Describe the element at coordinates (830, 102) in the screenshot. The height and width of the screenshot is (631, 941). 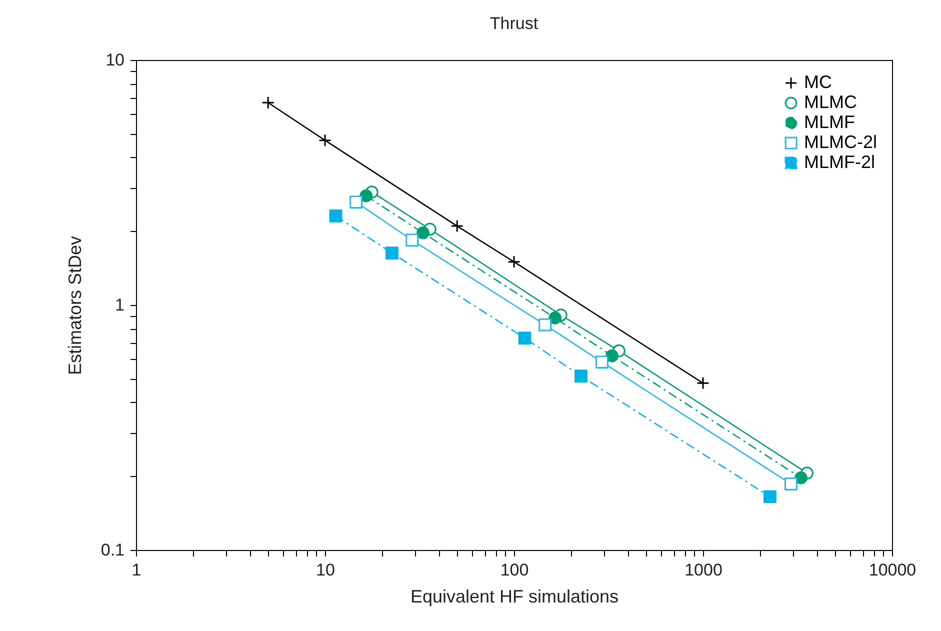
I see `legend-label: MLMC` at that location.